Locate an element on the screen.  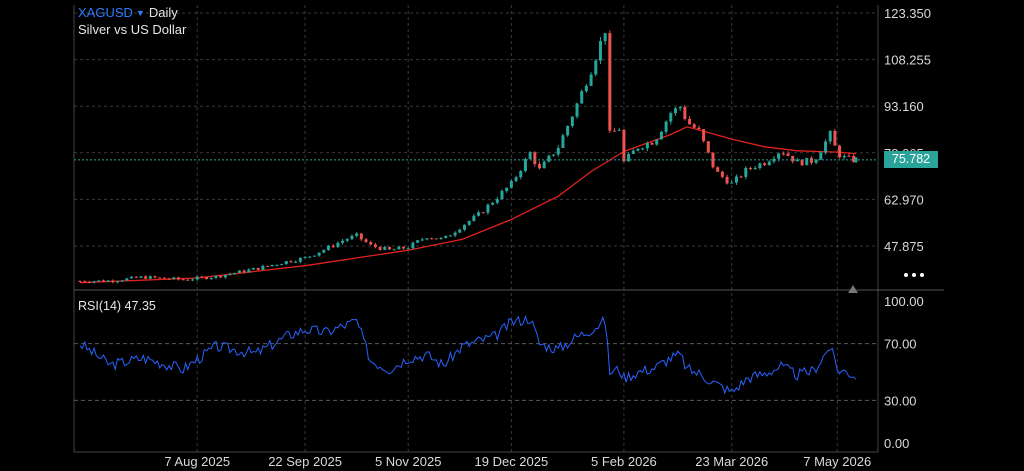
rsi-series is located at coordinates (468, 354).